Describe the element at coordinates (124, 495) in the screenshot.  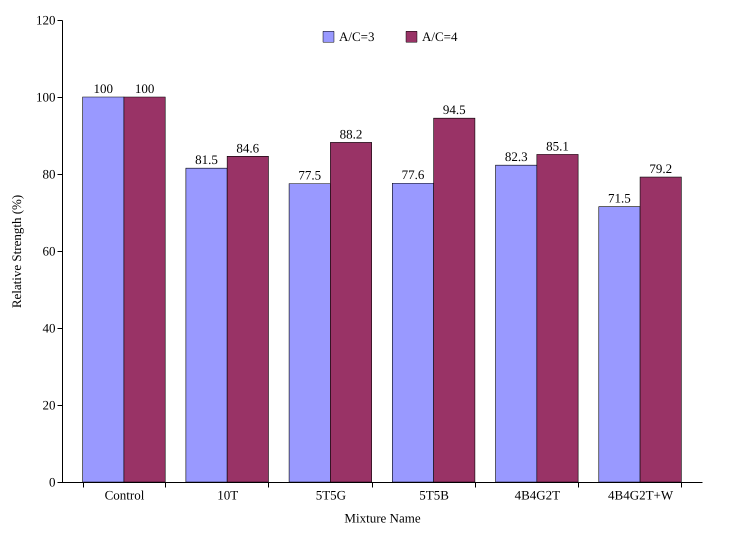
I see `x-tick-label: Control` at that location.